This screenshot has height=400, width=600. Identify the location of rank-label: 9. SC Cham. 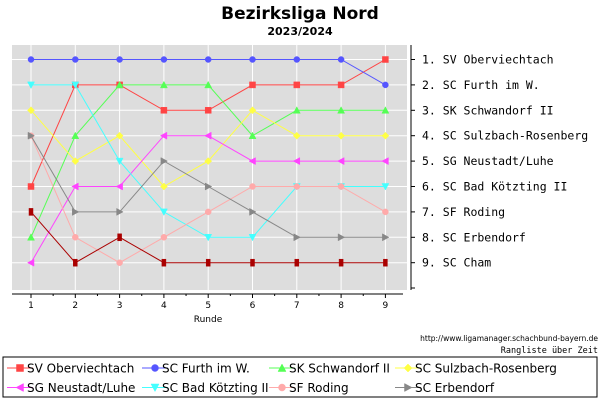
(456, 263).